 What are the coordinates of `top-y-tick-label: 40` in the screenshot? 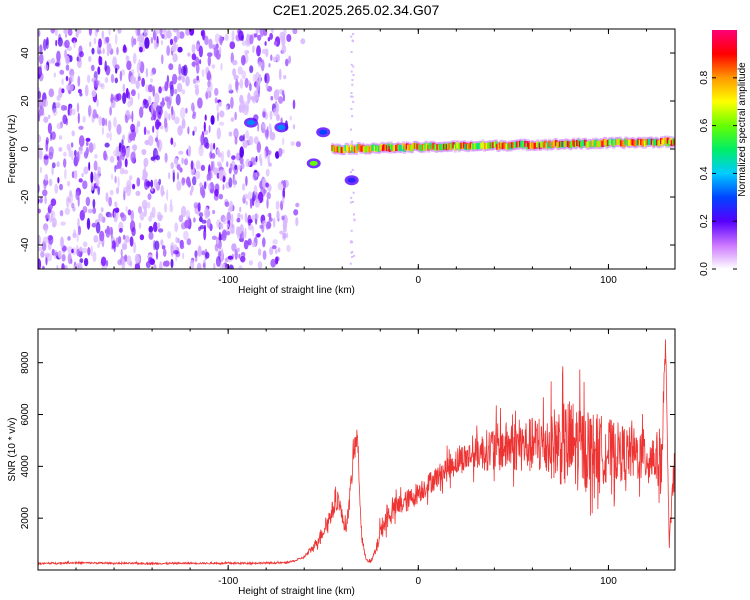 It's located at (25, 53).